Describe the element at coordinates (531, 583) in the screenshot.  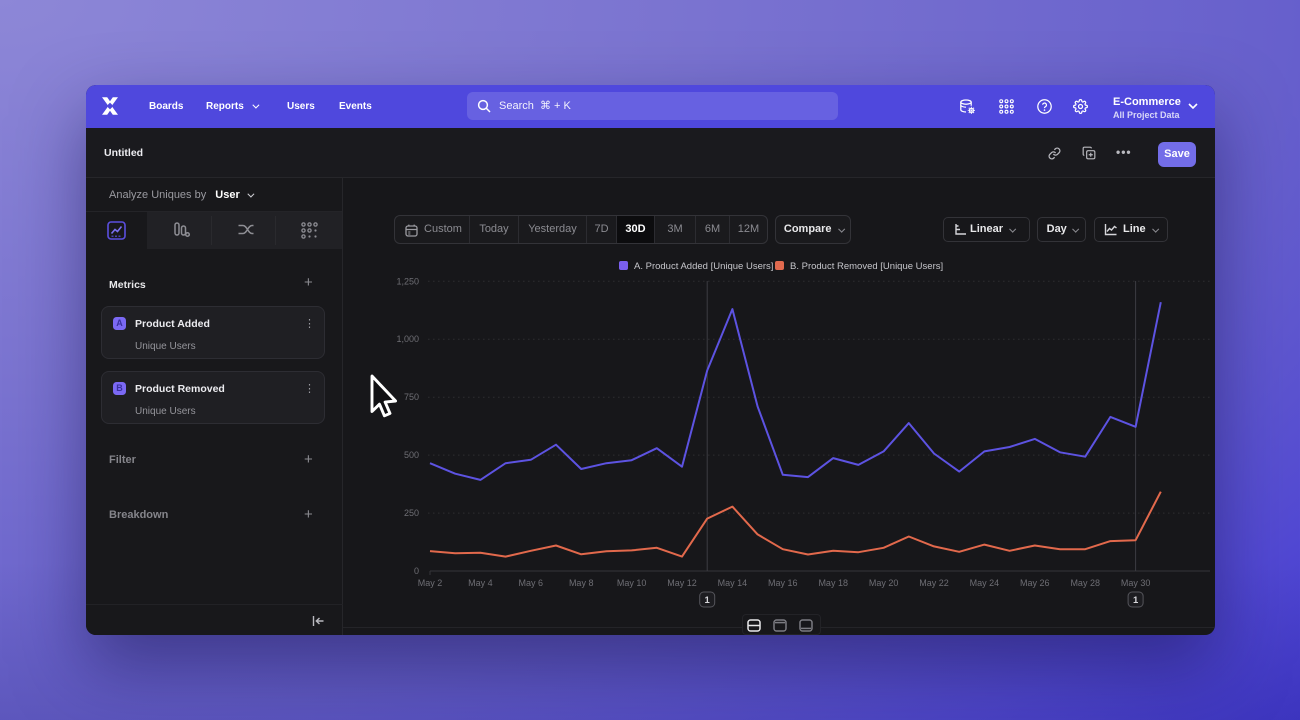
I see `svg-text: May 6` at that location.